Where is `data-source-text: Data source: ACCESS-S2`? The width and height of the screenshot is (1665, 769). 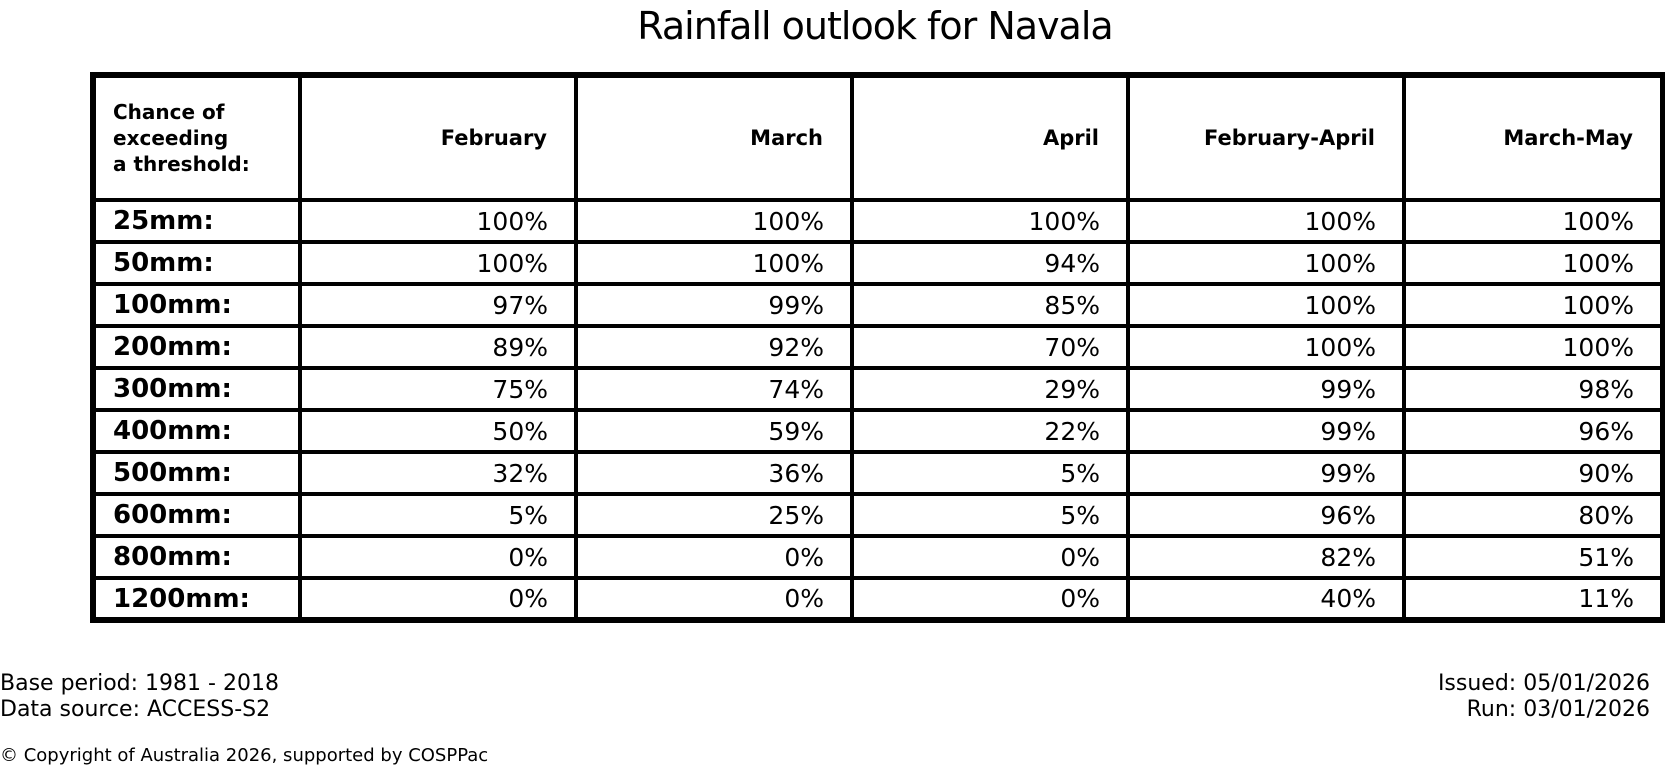
data-source-text: Data source: ACCESS-S2 is located at coordinates (135, 709).